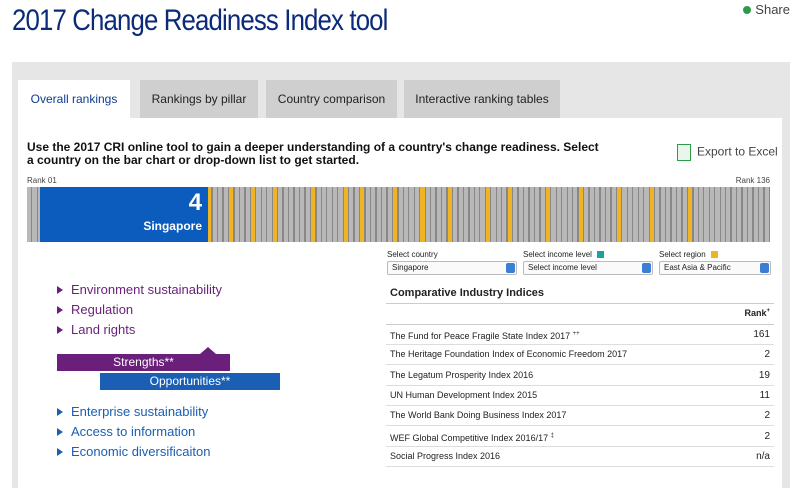  I want to click on tab: Overall rankings, so click(74, 99).